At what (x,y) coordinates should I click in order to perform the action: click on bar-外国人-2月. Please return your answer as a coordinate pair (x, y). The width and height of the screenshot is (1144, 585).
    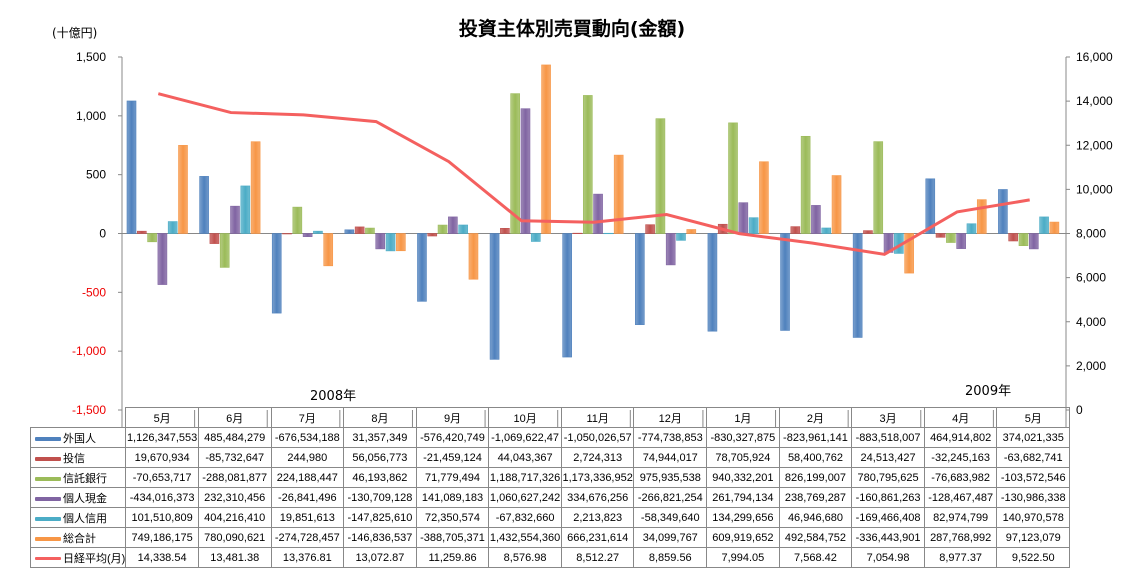
    Looking at the image, I should click on (785, 282).